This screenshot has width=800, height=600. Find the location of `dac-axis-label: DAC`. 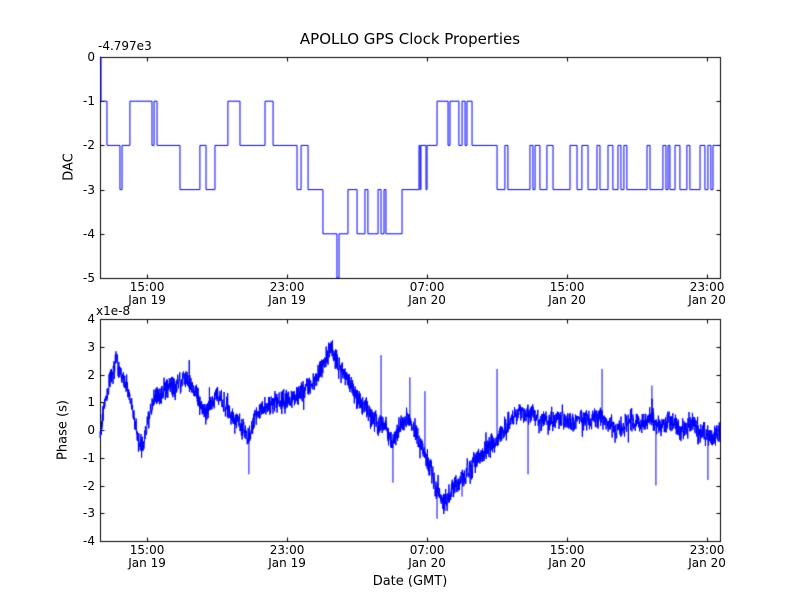

dac-axis-label: DAC is located at coordinates (69, 167).